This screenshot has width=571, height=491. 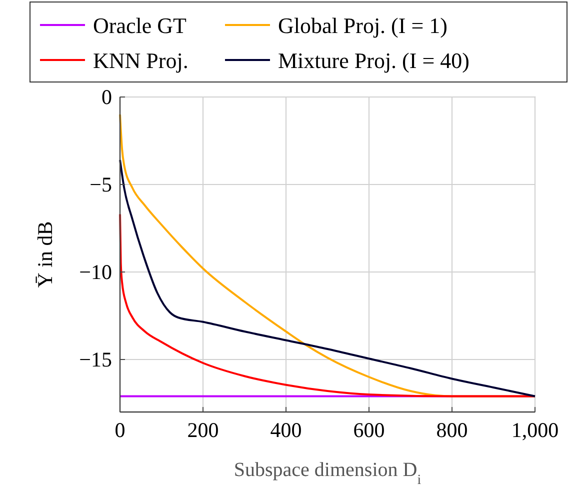 What do you see at coordinates (101, 184) in the screenshot?
I see `y-tick-label: −5` at bounding box center [101, 184].